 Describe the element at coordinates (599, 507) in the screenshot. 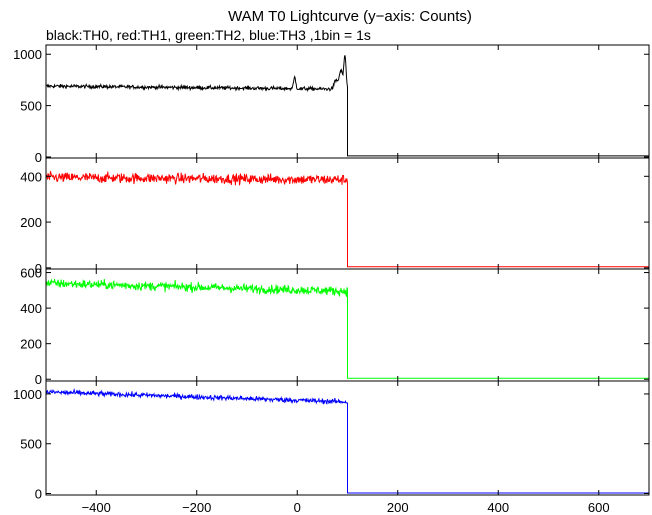

I see `x-tick-label: 600` at that location.